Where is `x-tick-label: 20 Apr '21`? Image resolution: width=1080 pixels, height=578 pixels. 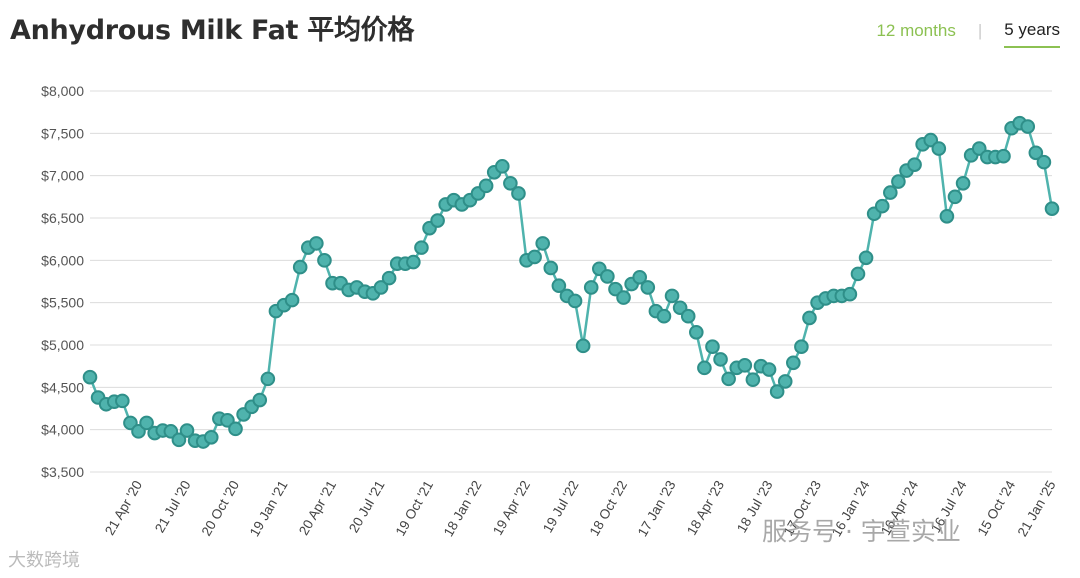 x-tick-label: 20 Apr '21 is located at coordinates (317, 508).